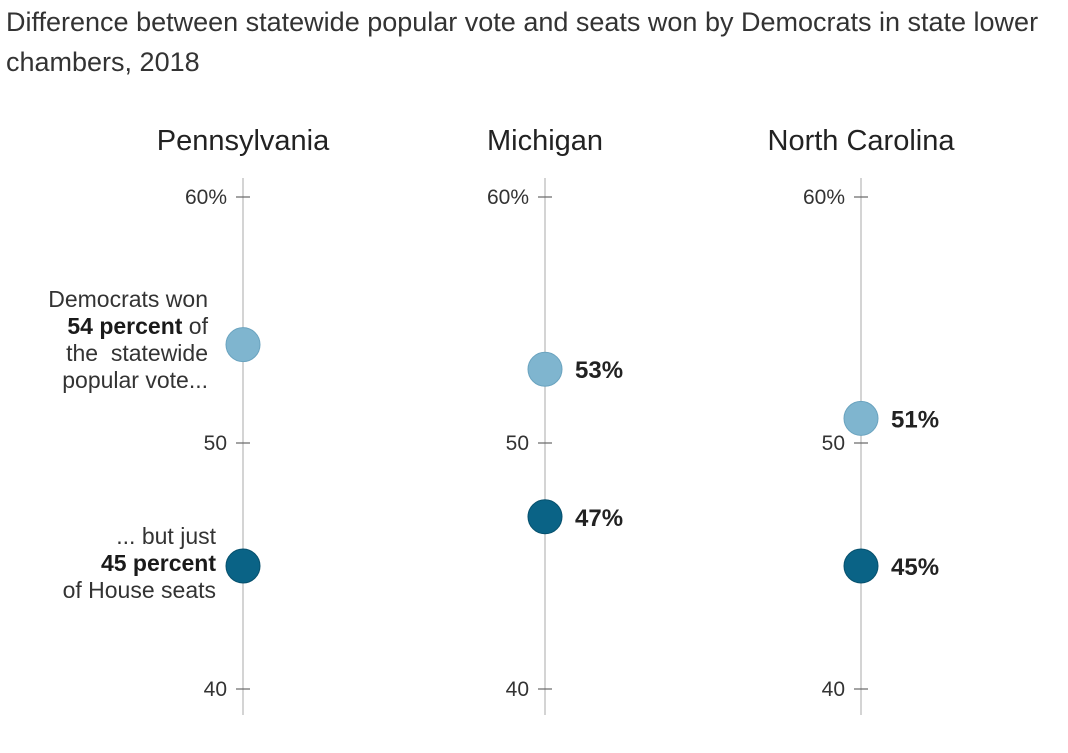  I want to click on seats-point-pennsylvania, so click(243, 566).